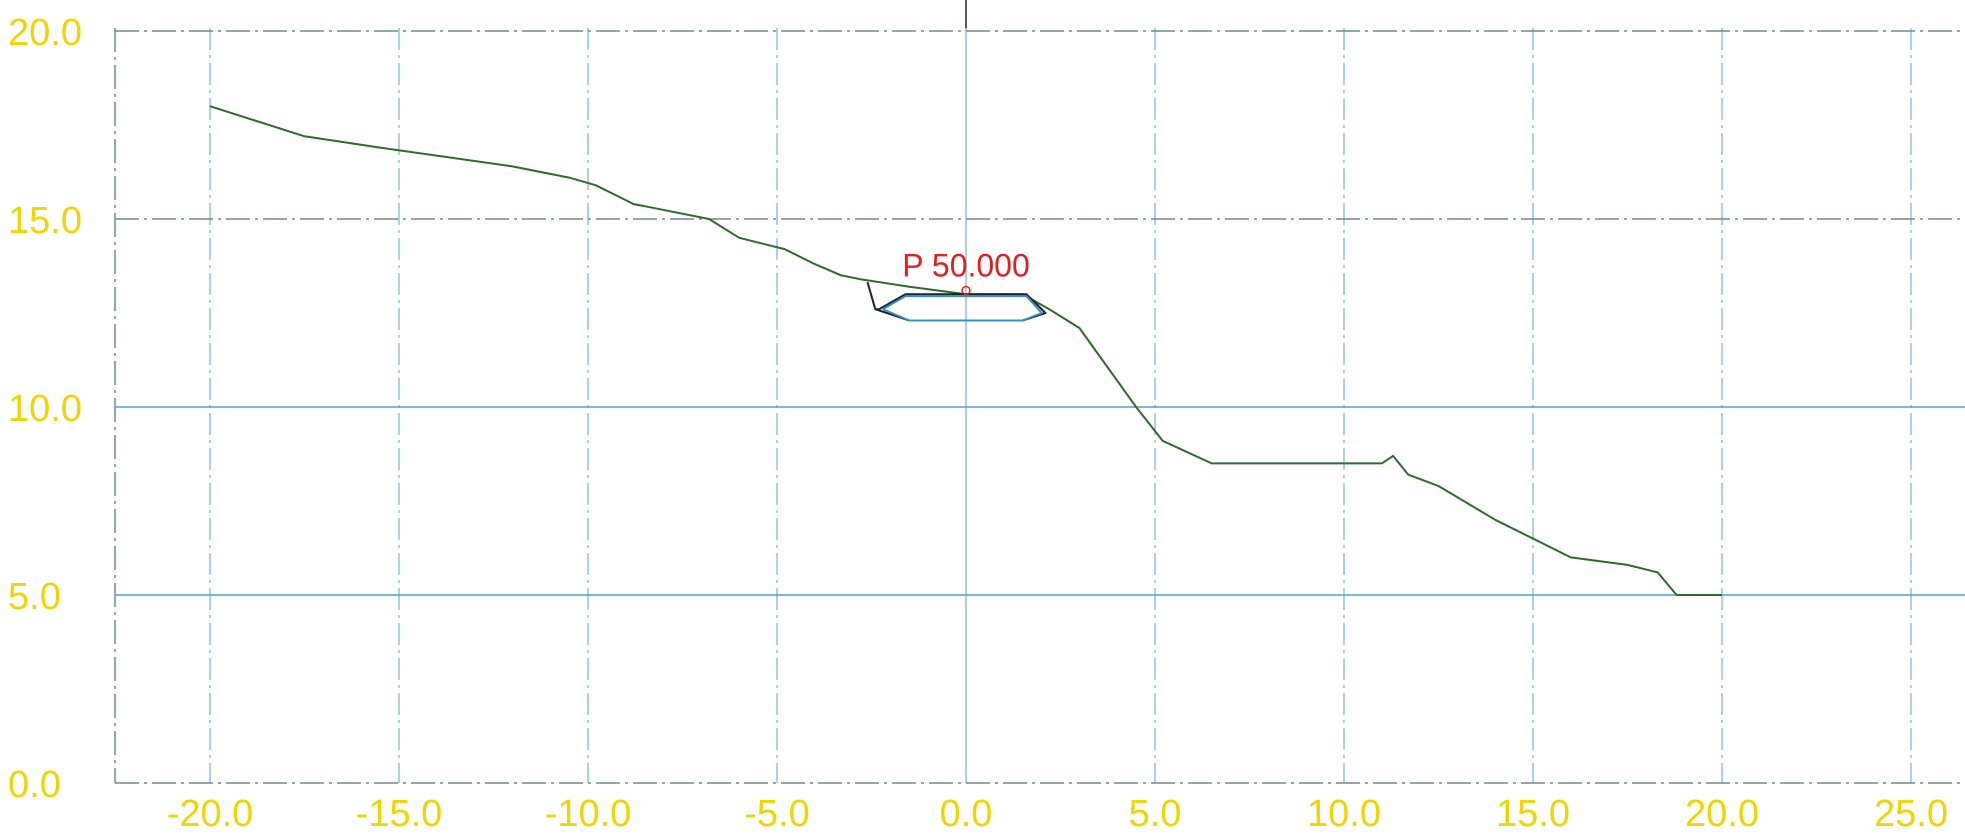 This screenshot has height=837, width=1965. I want to click on y-tick-label: 0.0, so click(34, 785).